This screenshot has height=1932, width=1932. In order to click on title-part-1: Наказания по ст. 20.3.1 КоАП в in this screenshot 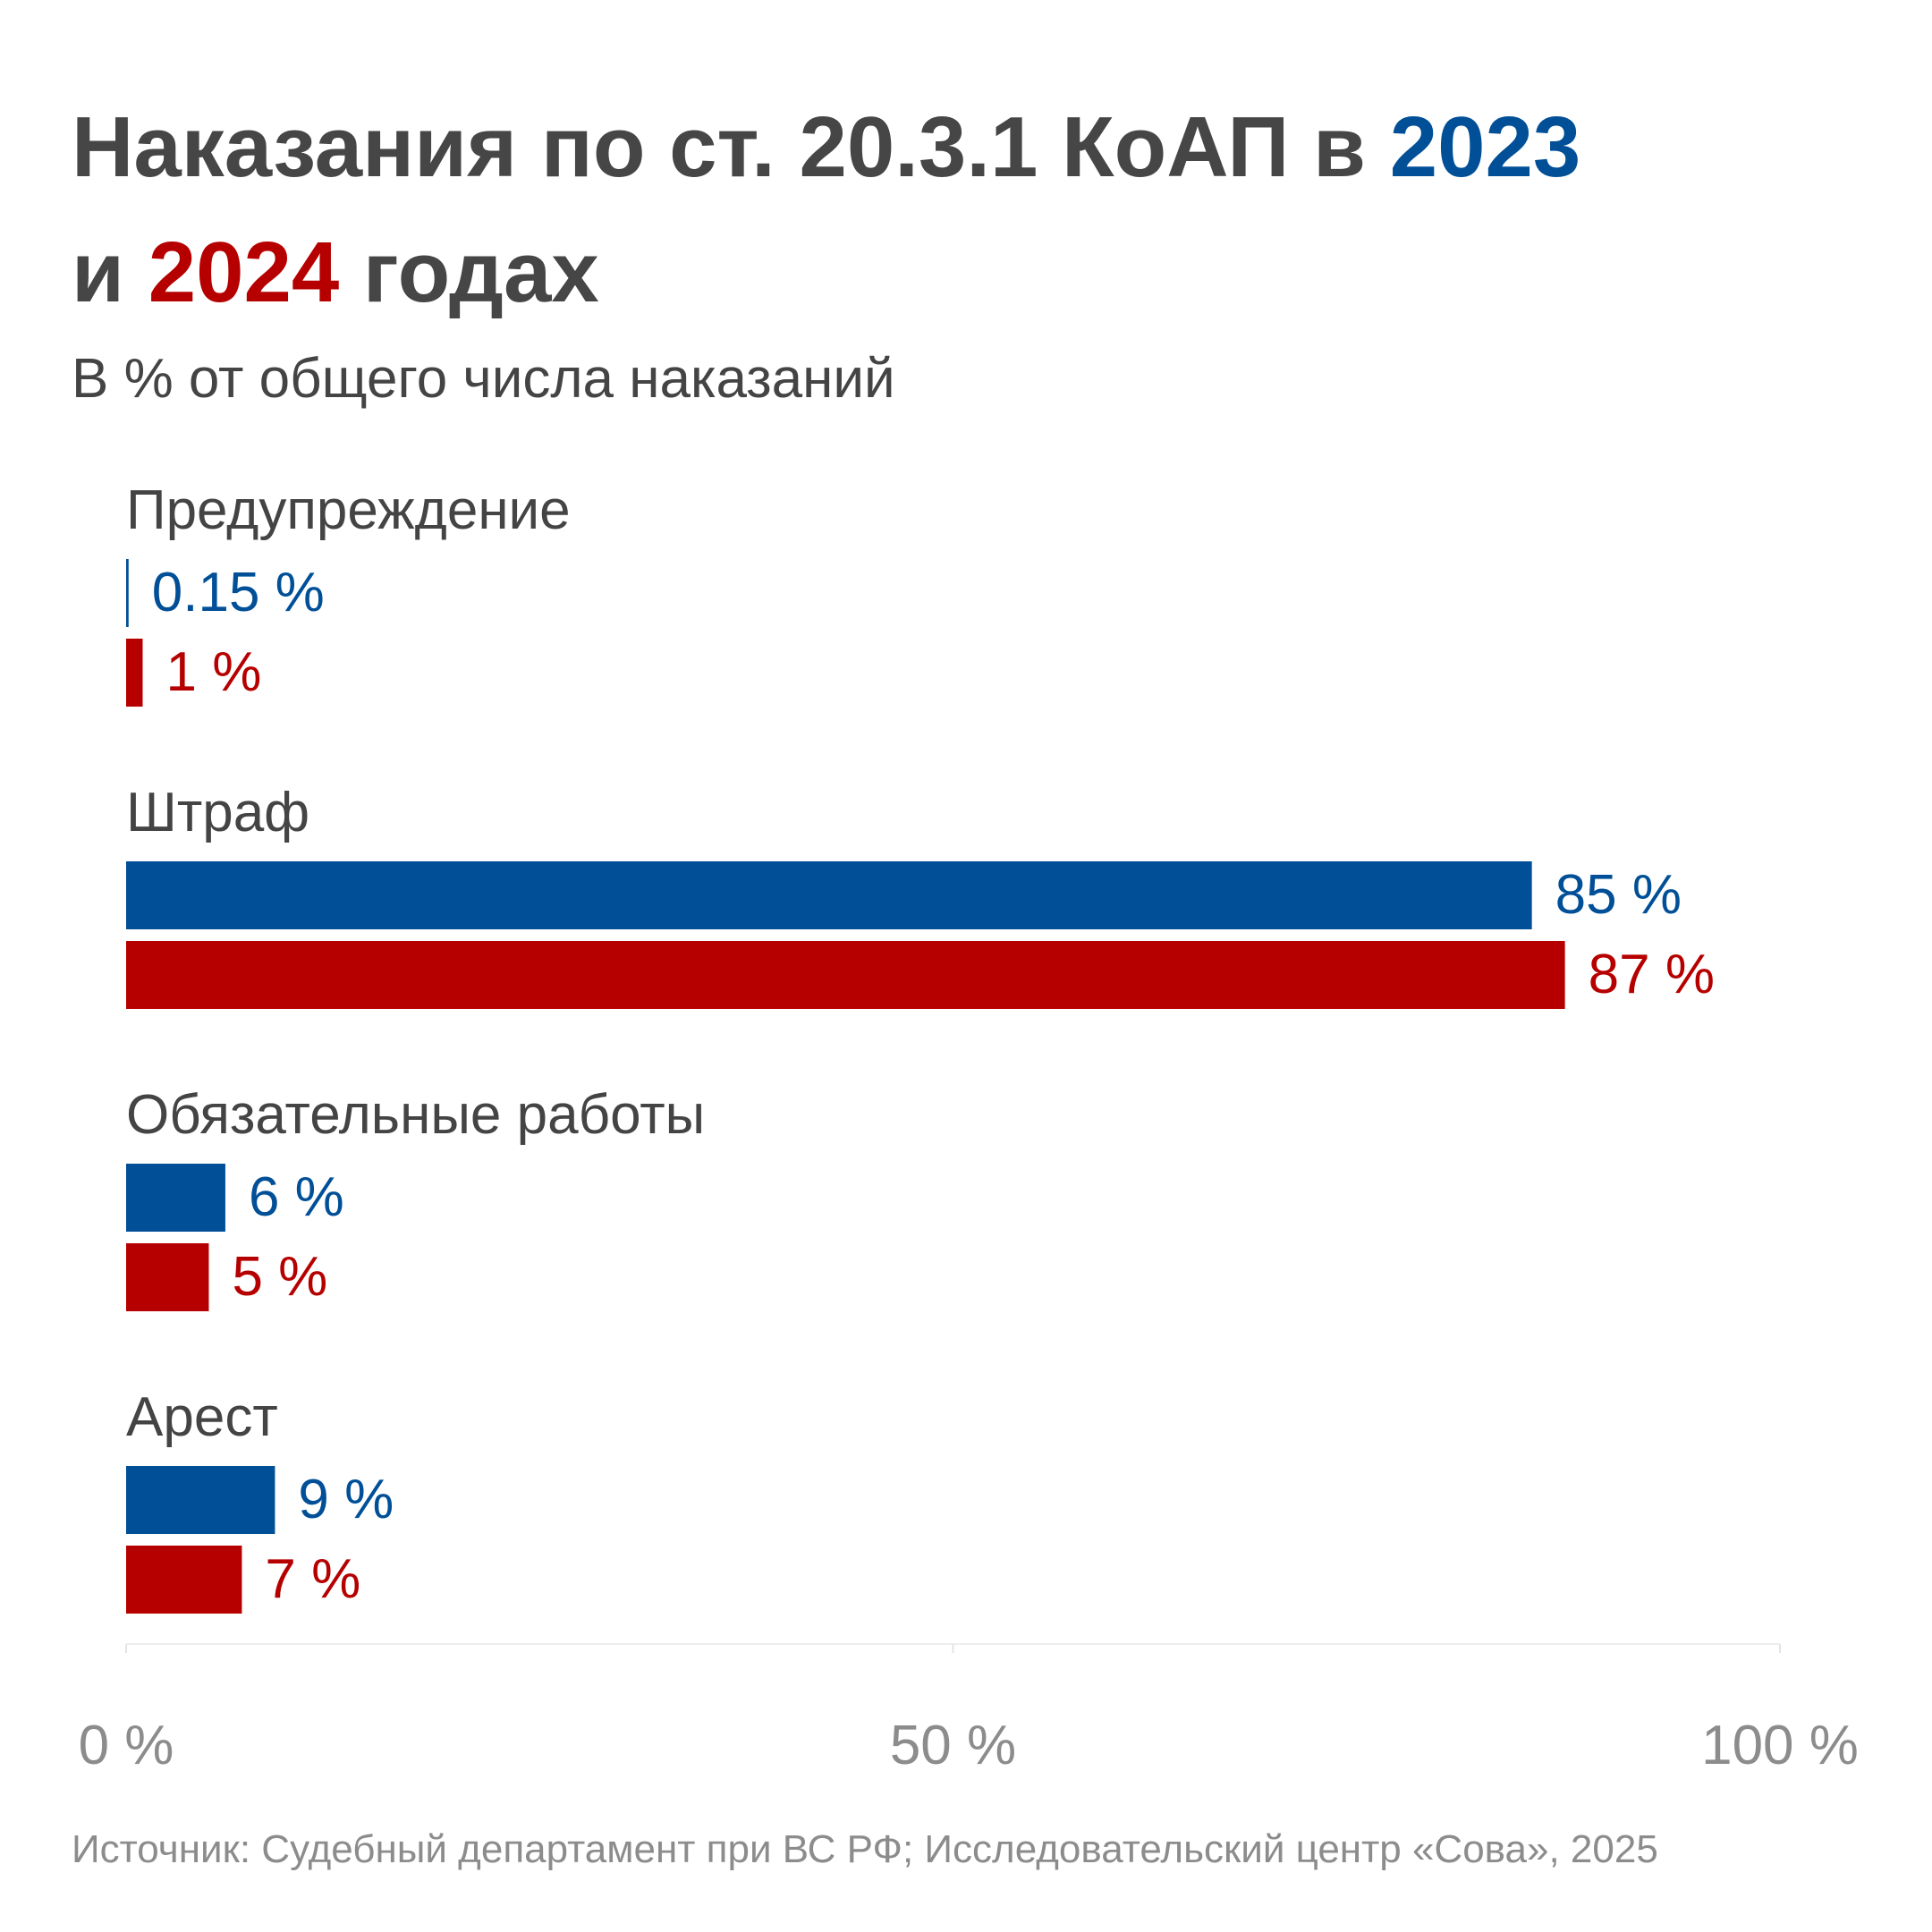, I will do `click(731, 147)`.